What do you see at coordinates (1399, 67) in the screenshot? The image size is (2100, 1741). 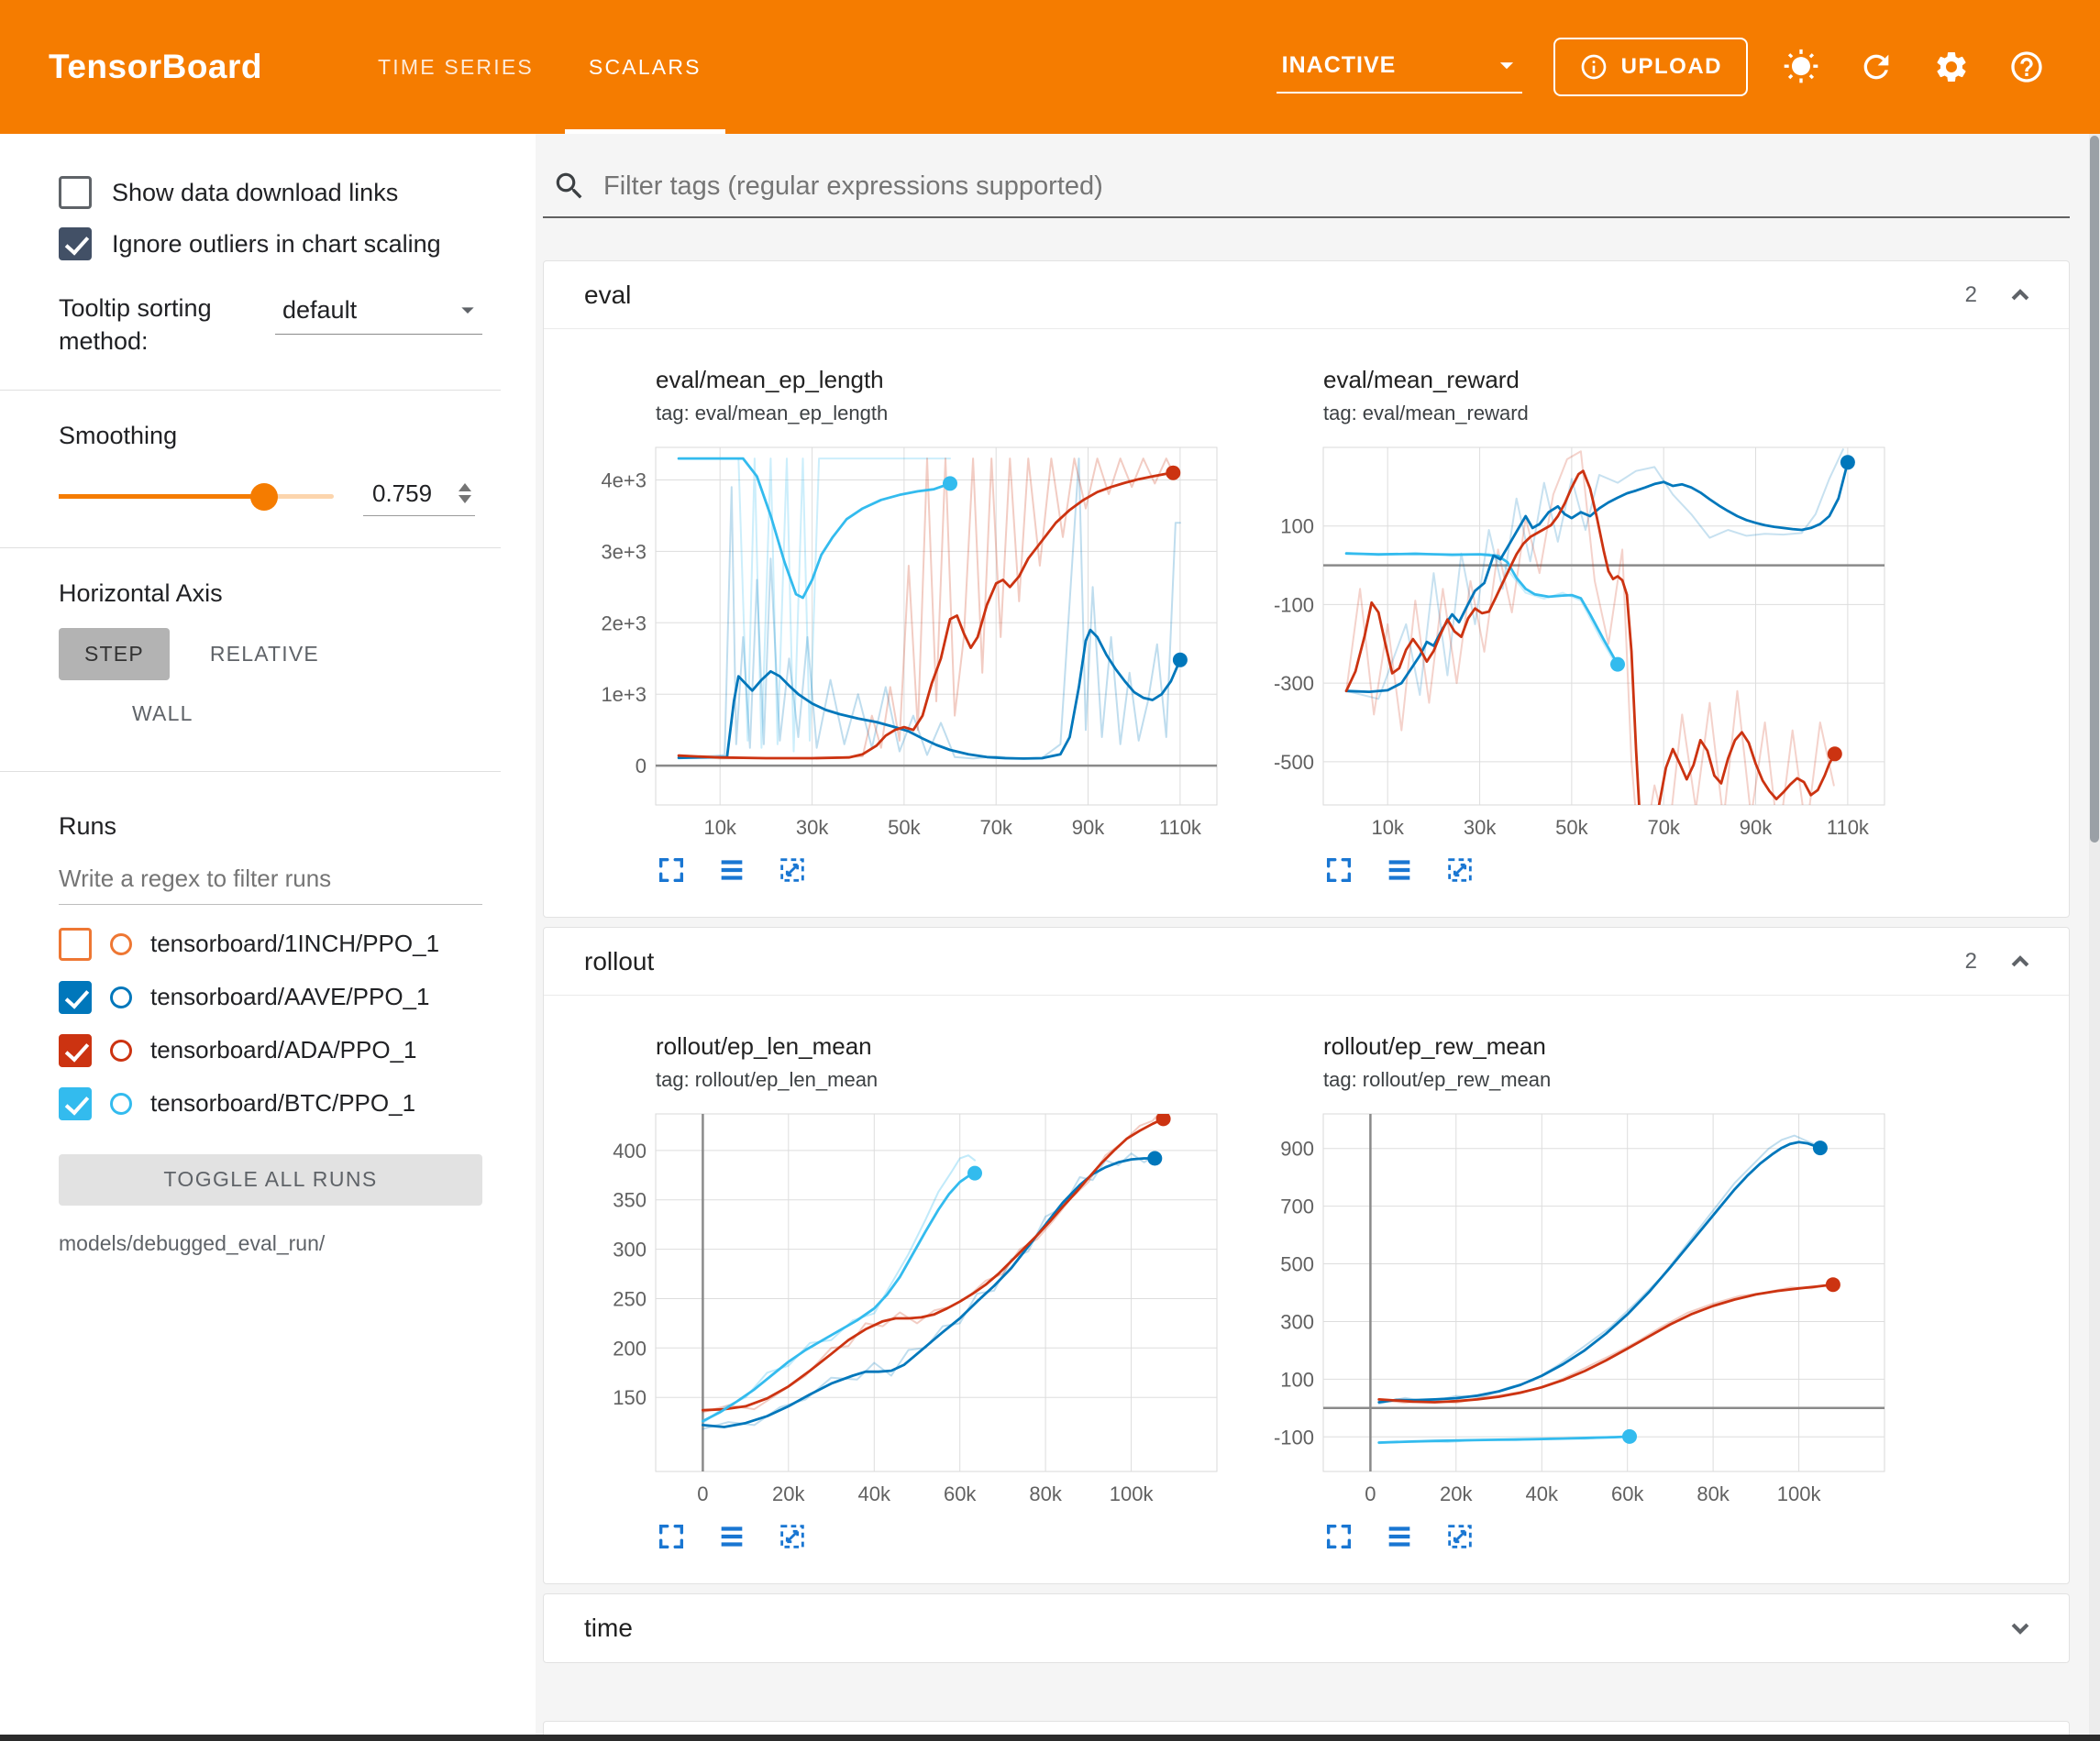 I see `status-dropdown: INACTIVE` at bounding box center [1399, 67].